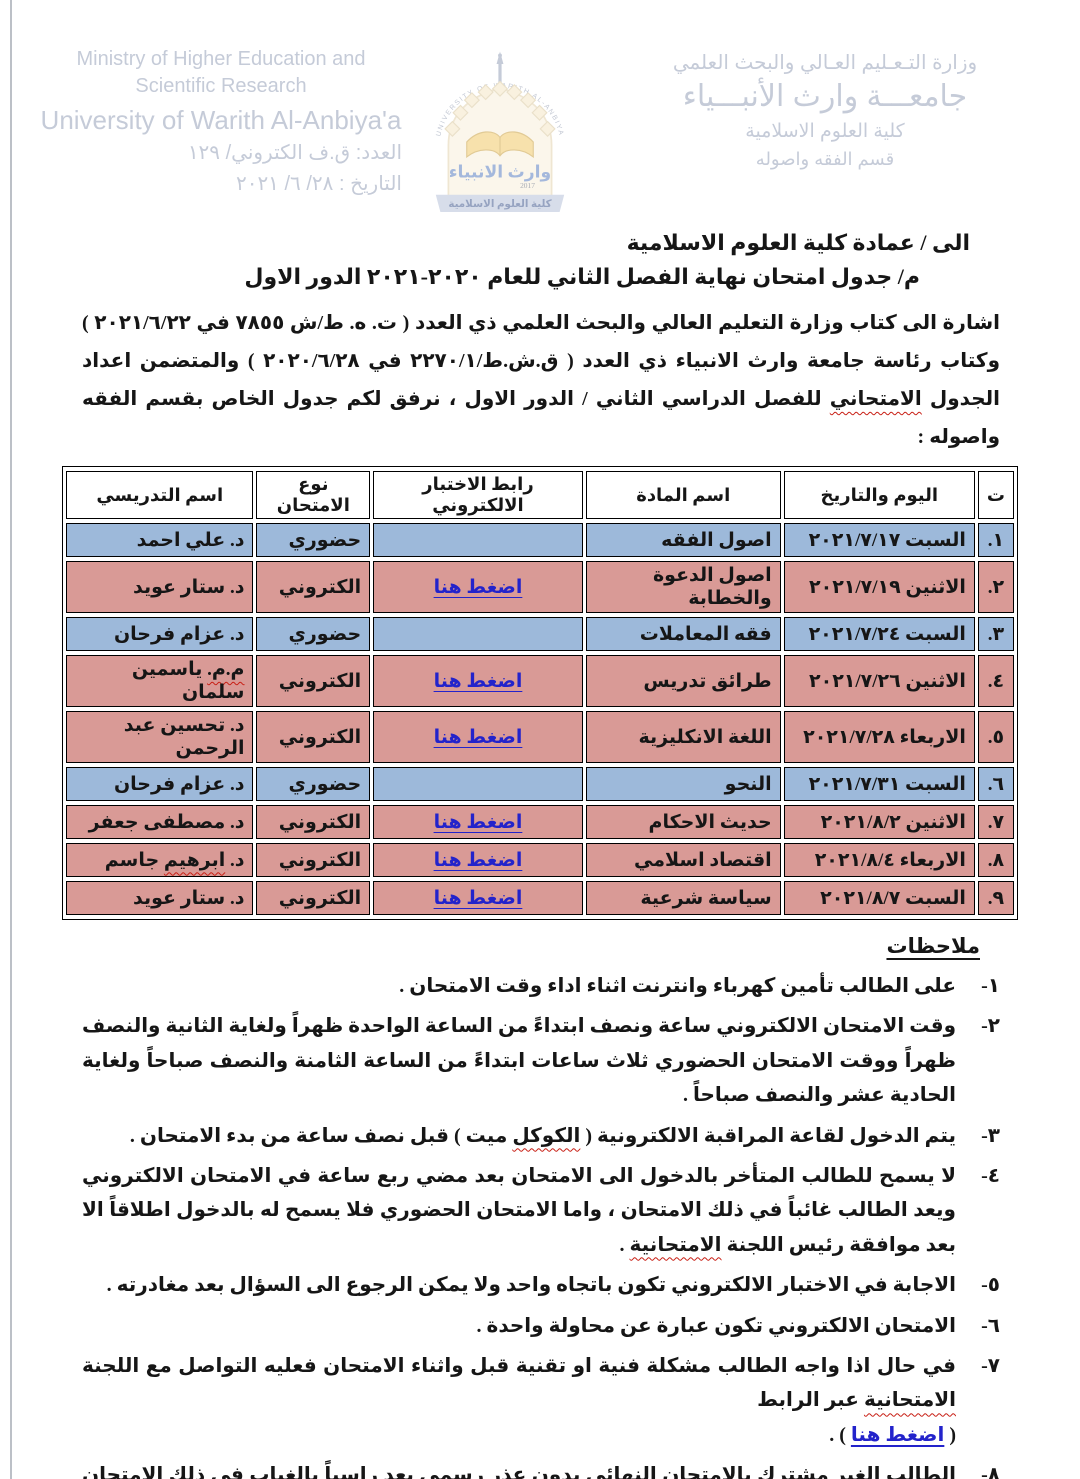  Describe the element at coordinates (825, 96) in the screenshot. I see `university-name-ar: جامعـــة وارث الأنبـــياء` at that location.